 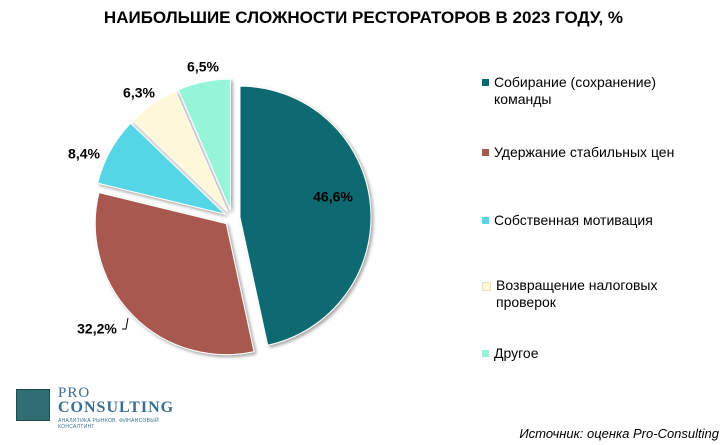 What do you see at coordinates (204, 144) in the screenshot?
I see `pie-slice-other` at bounding box center [204, 144].